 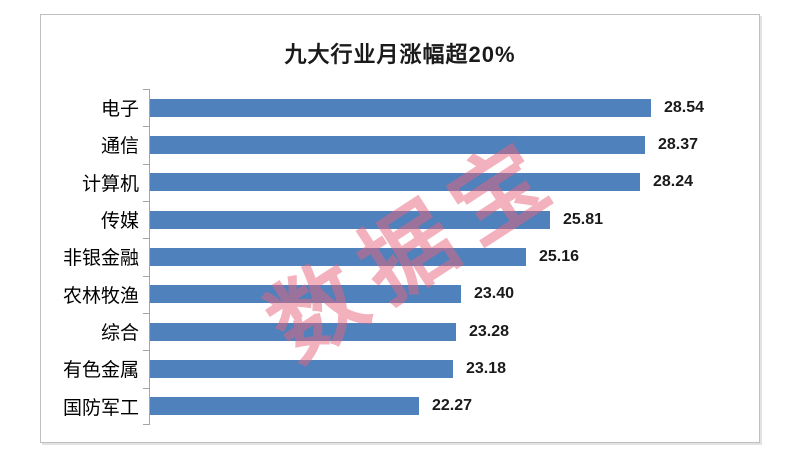 I want to click on bar-row: 有色金属 23.18, so click(x=400, y=368).